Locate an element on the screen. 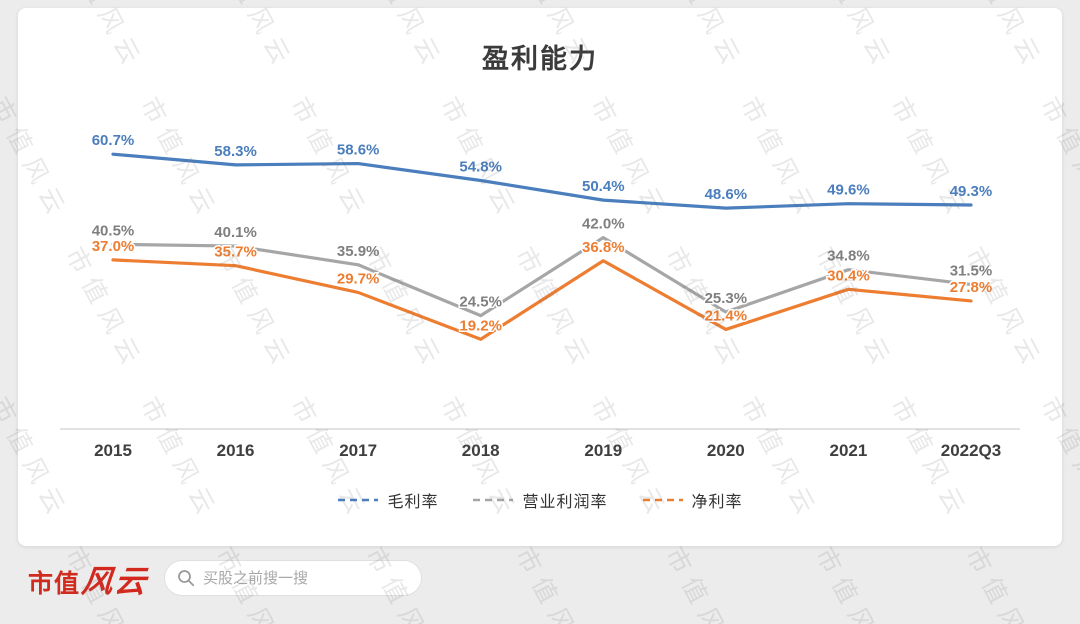  x-axis-label: 2015 is located at coordinates (113, 450).